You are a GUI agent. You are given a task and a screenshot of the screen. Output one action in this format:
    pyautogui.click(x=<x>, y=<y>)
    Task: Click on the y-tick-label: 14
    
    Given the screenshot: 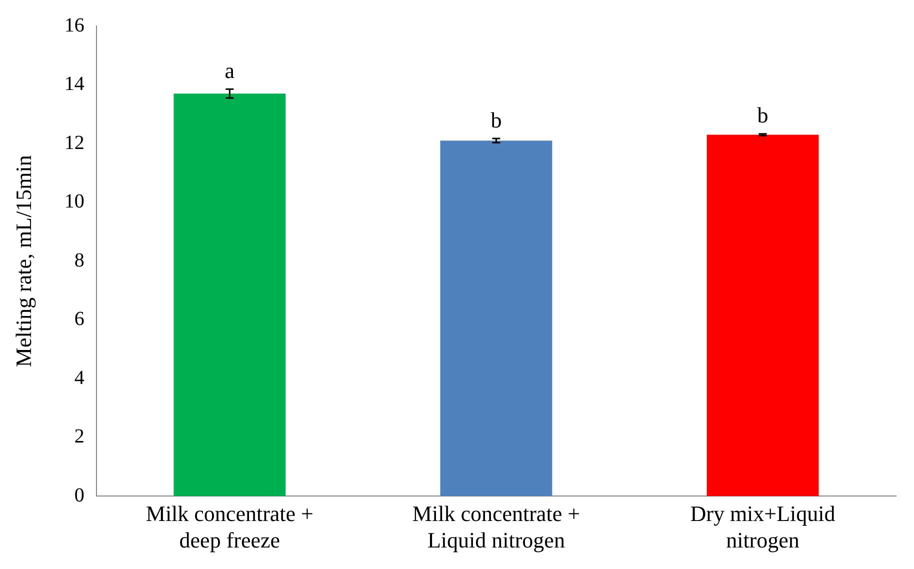 What is the action you would take?
    pyautogui.click(x=74, y=84)
    